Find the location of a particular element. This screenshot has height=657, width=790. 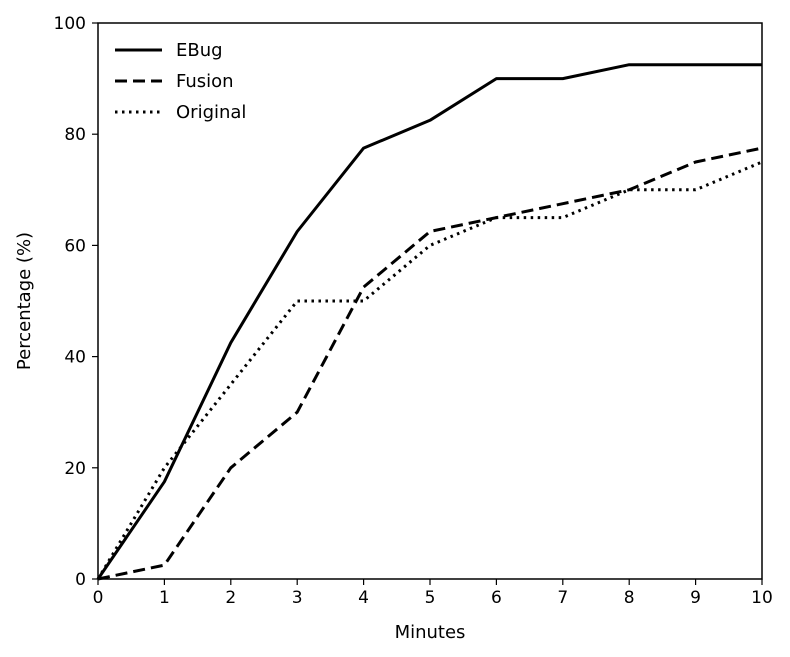

x-tick-label: 10 is located at coordinates (762, 598).